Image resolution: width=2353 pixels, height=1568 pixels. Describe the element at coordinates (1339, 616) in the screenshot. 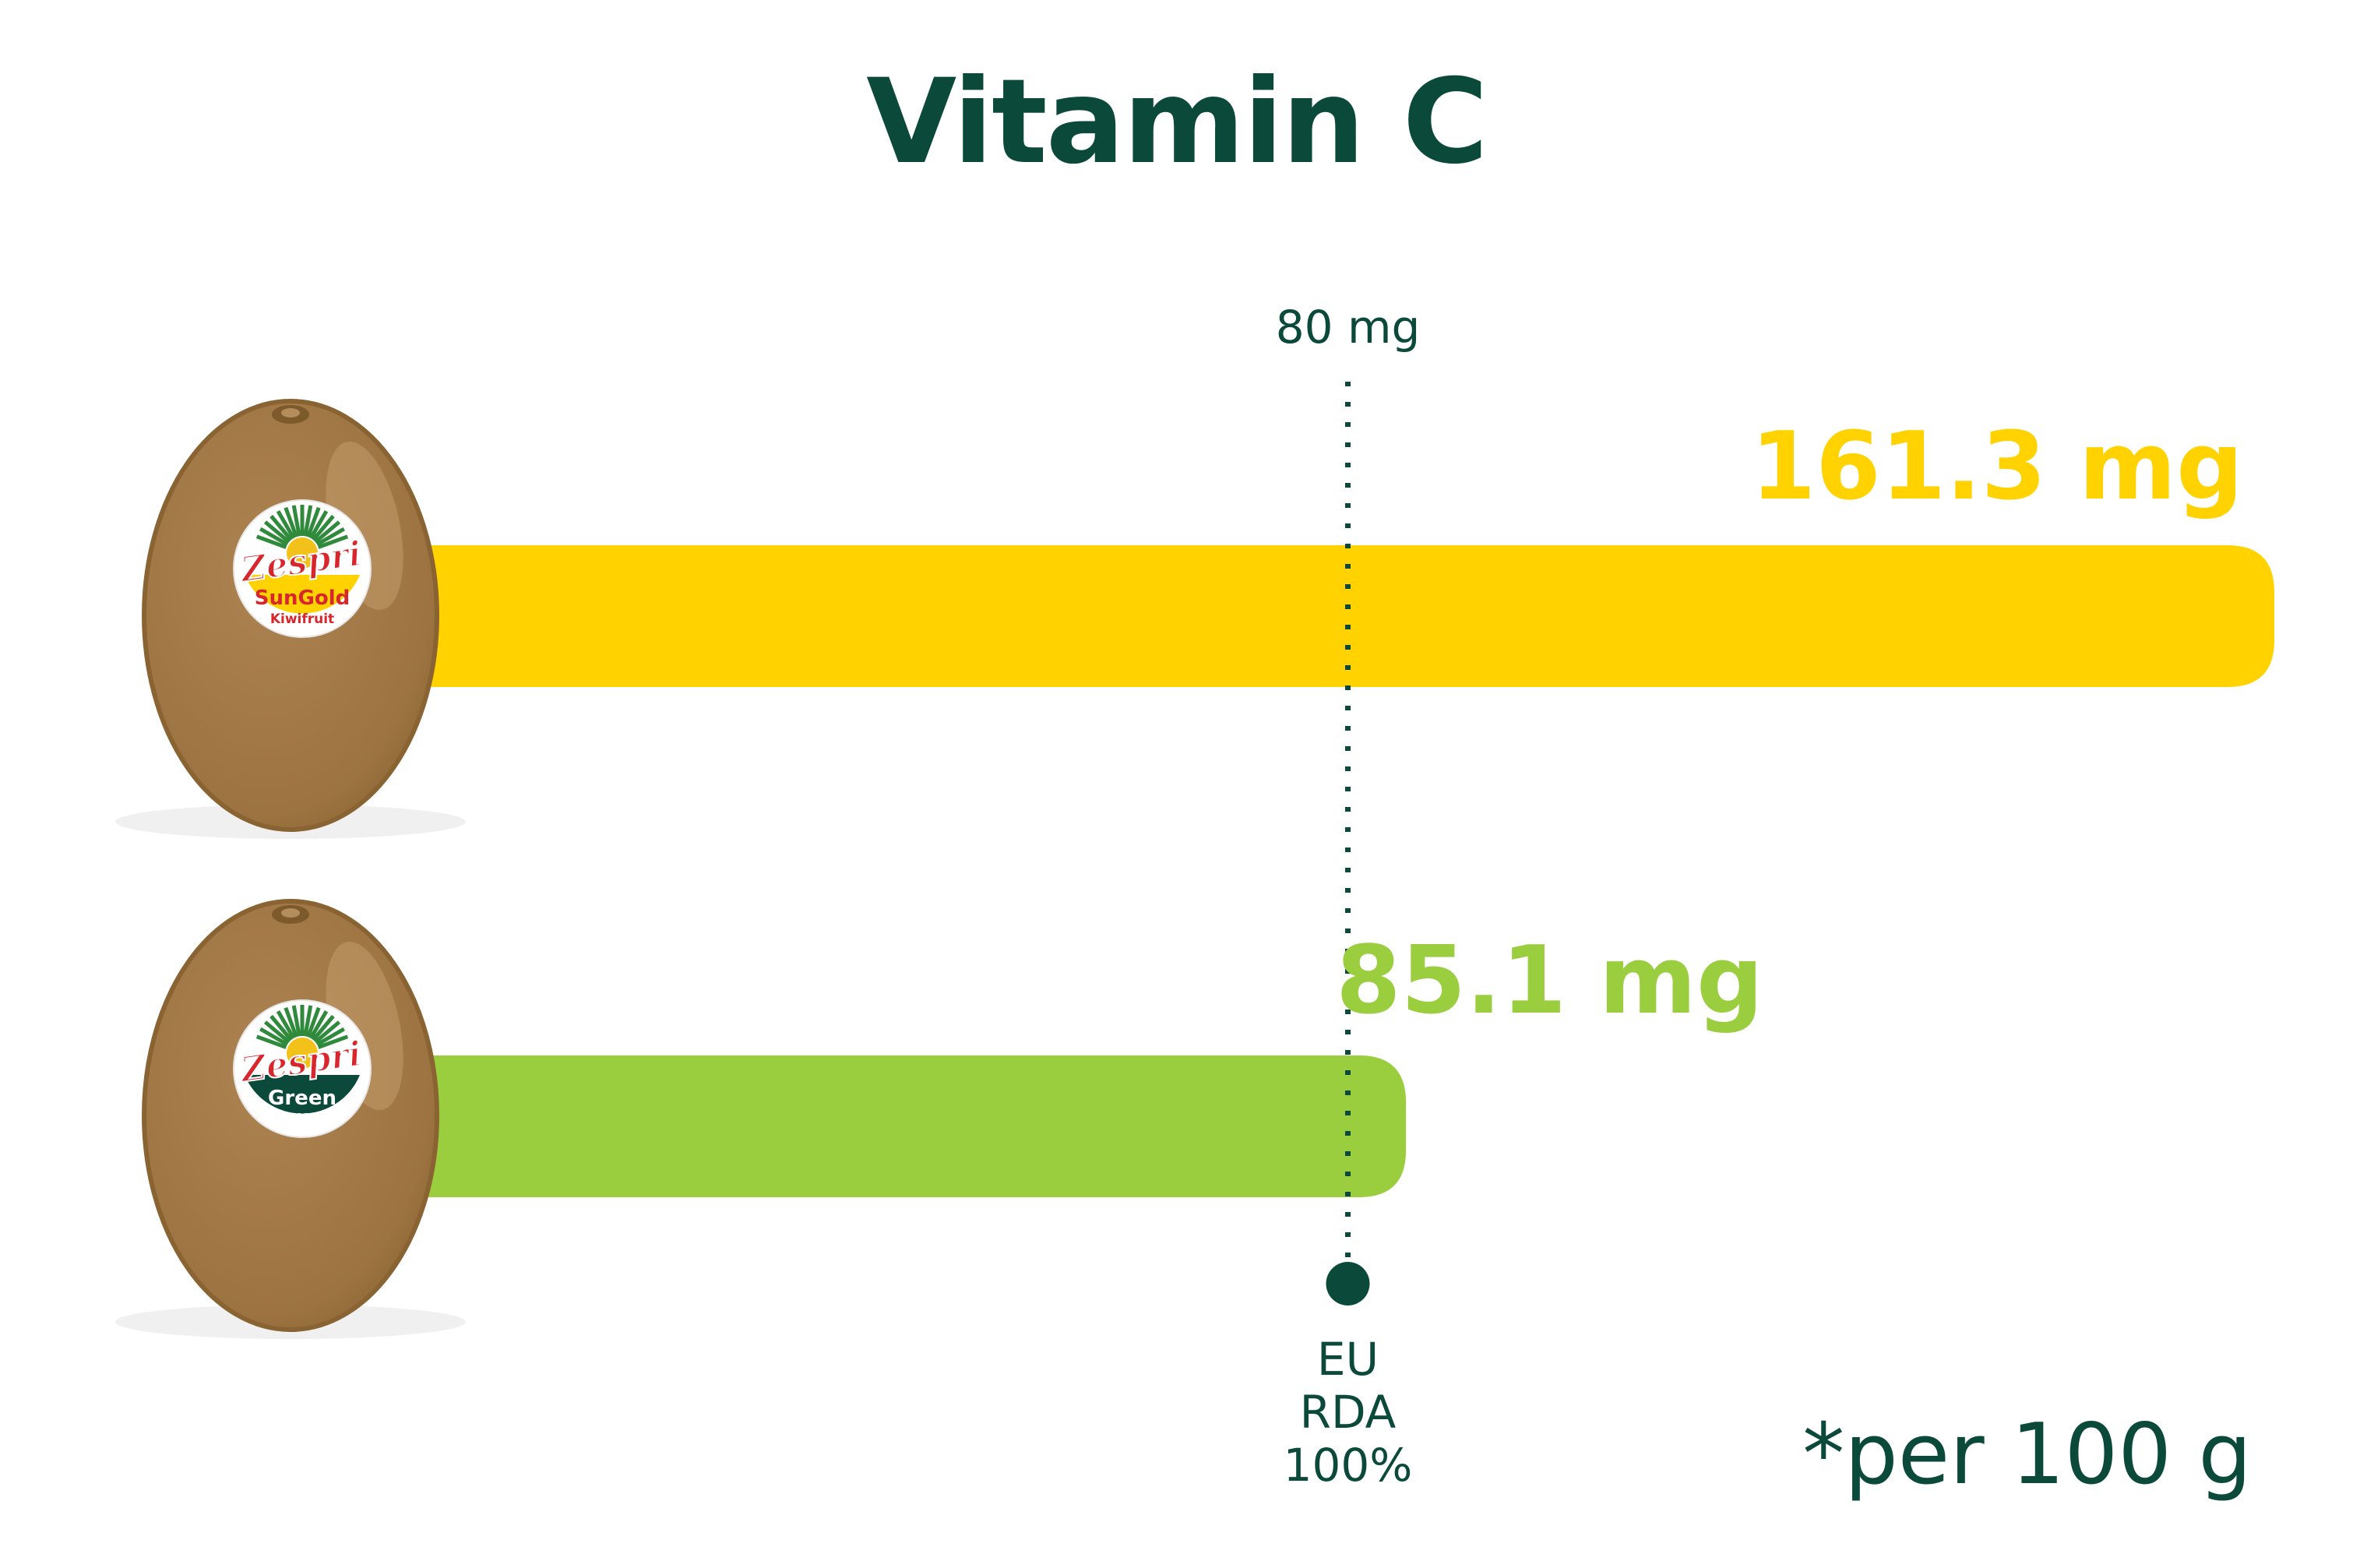

I see `bar-sungold` at that location.